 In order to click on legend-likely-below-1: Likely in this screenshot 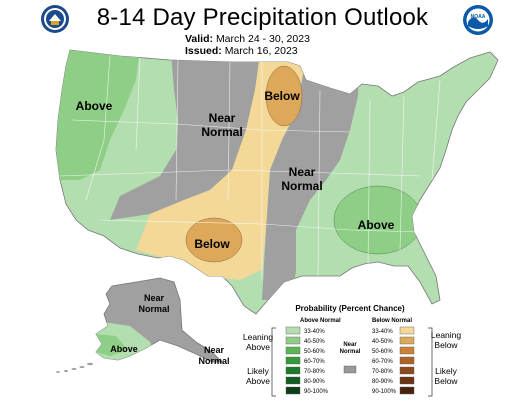, I will do `click(446, 371)`.